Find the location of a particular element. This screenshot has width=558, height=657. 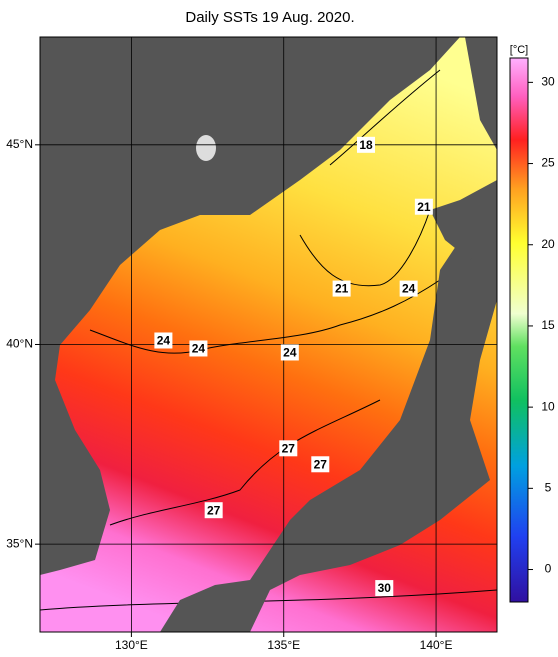

colorbar-tick-label: 20 is located at coordinates (548, 244).